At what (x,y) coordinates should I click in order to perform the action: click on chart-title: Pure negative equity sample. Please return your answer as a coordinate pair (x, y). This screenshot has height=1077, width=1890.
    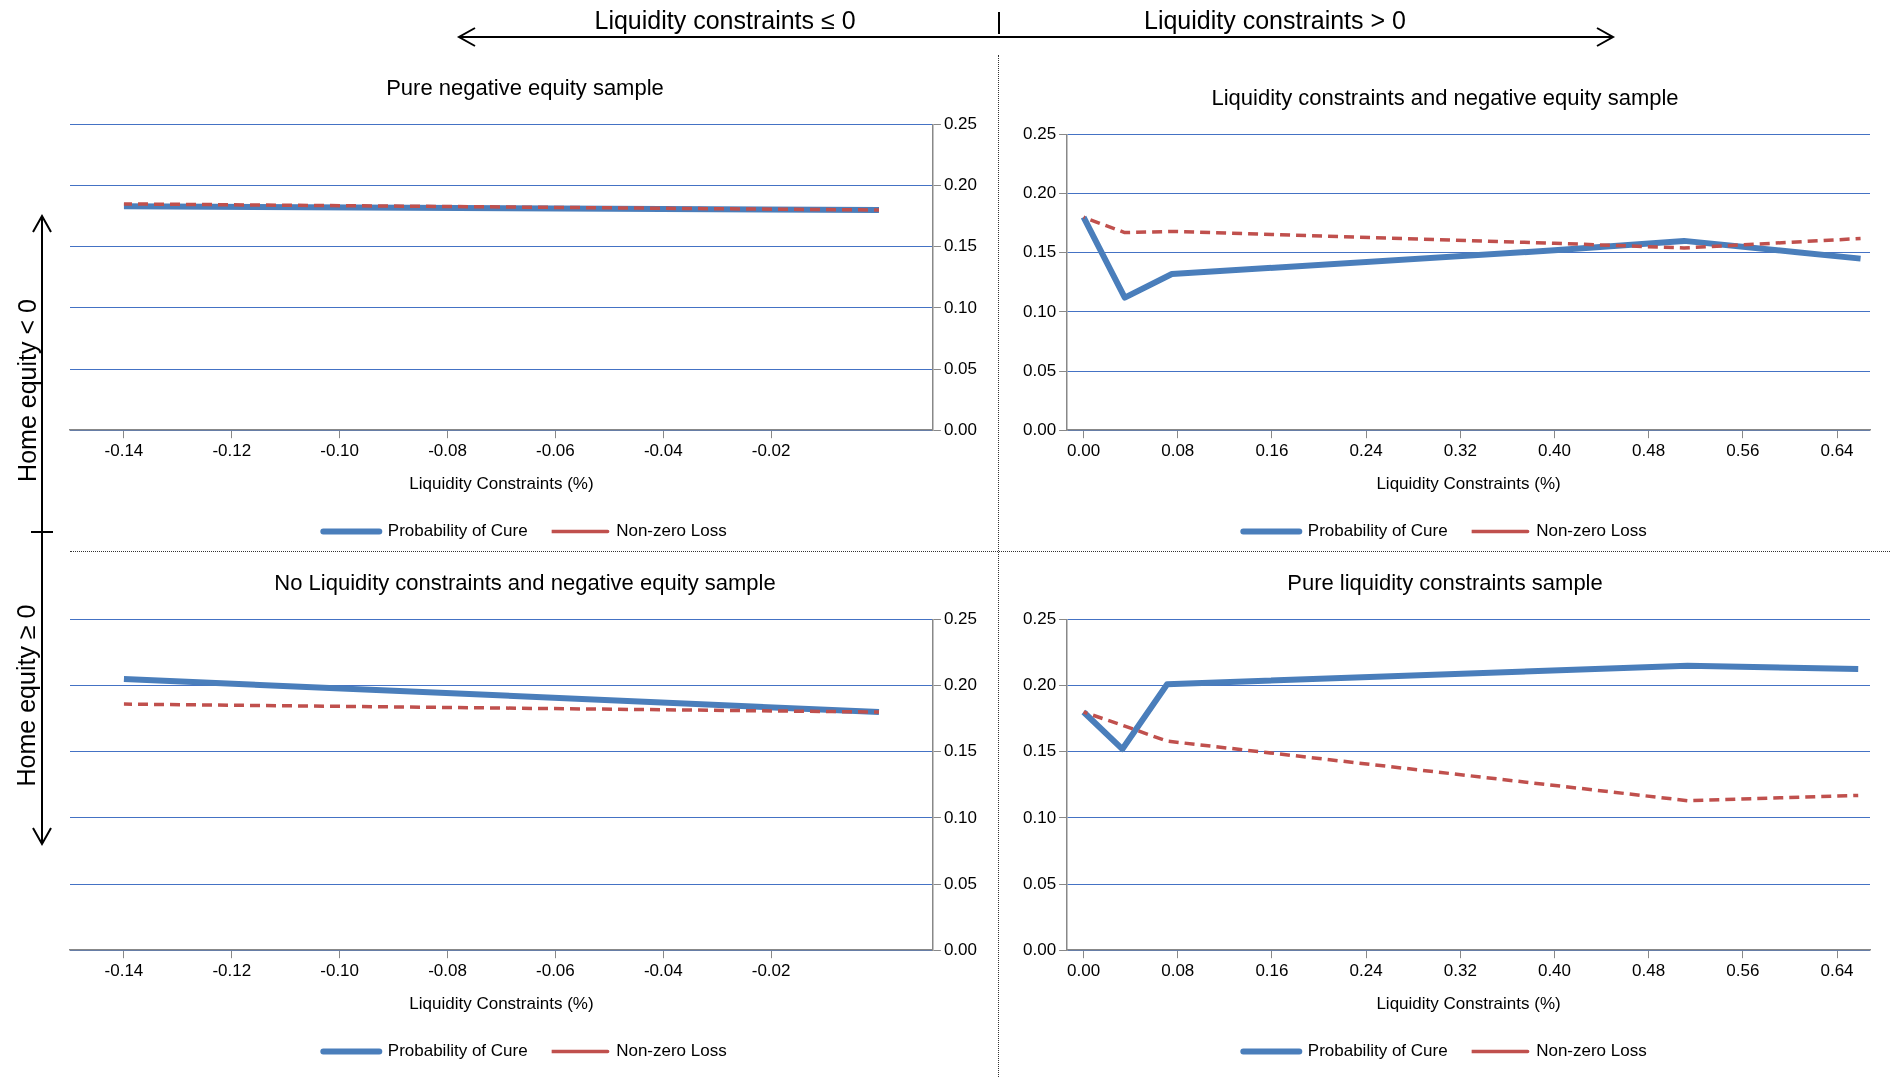
    Looking at the image, I should click on (525, 88).